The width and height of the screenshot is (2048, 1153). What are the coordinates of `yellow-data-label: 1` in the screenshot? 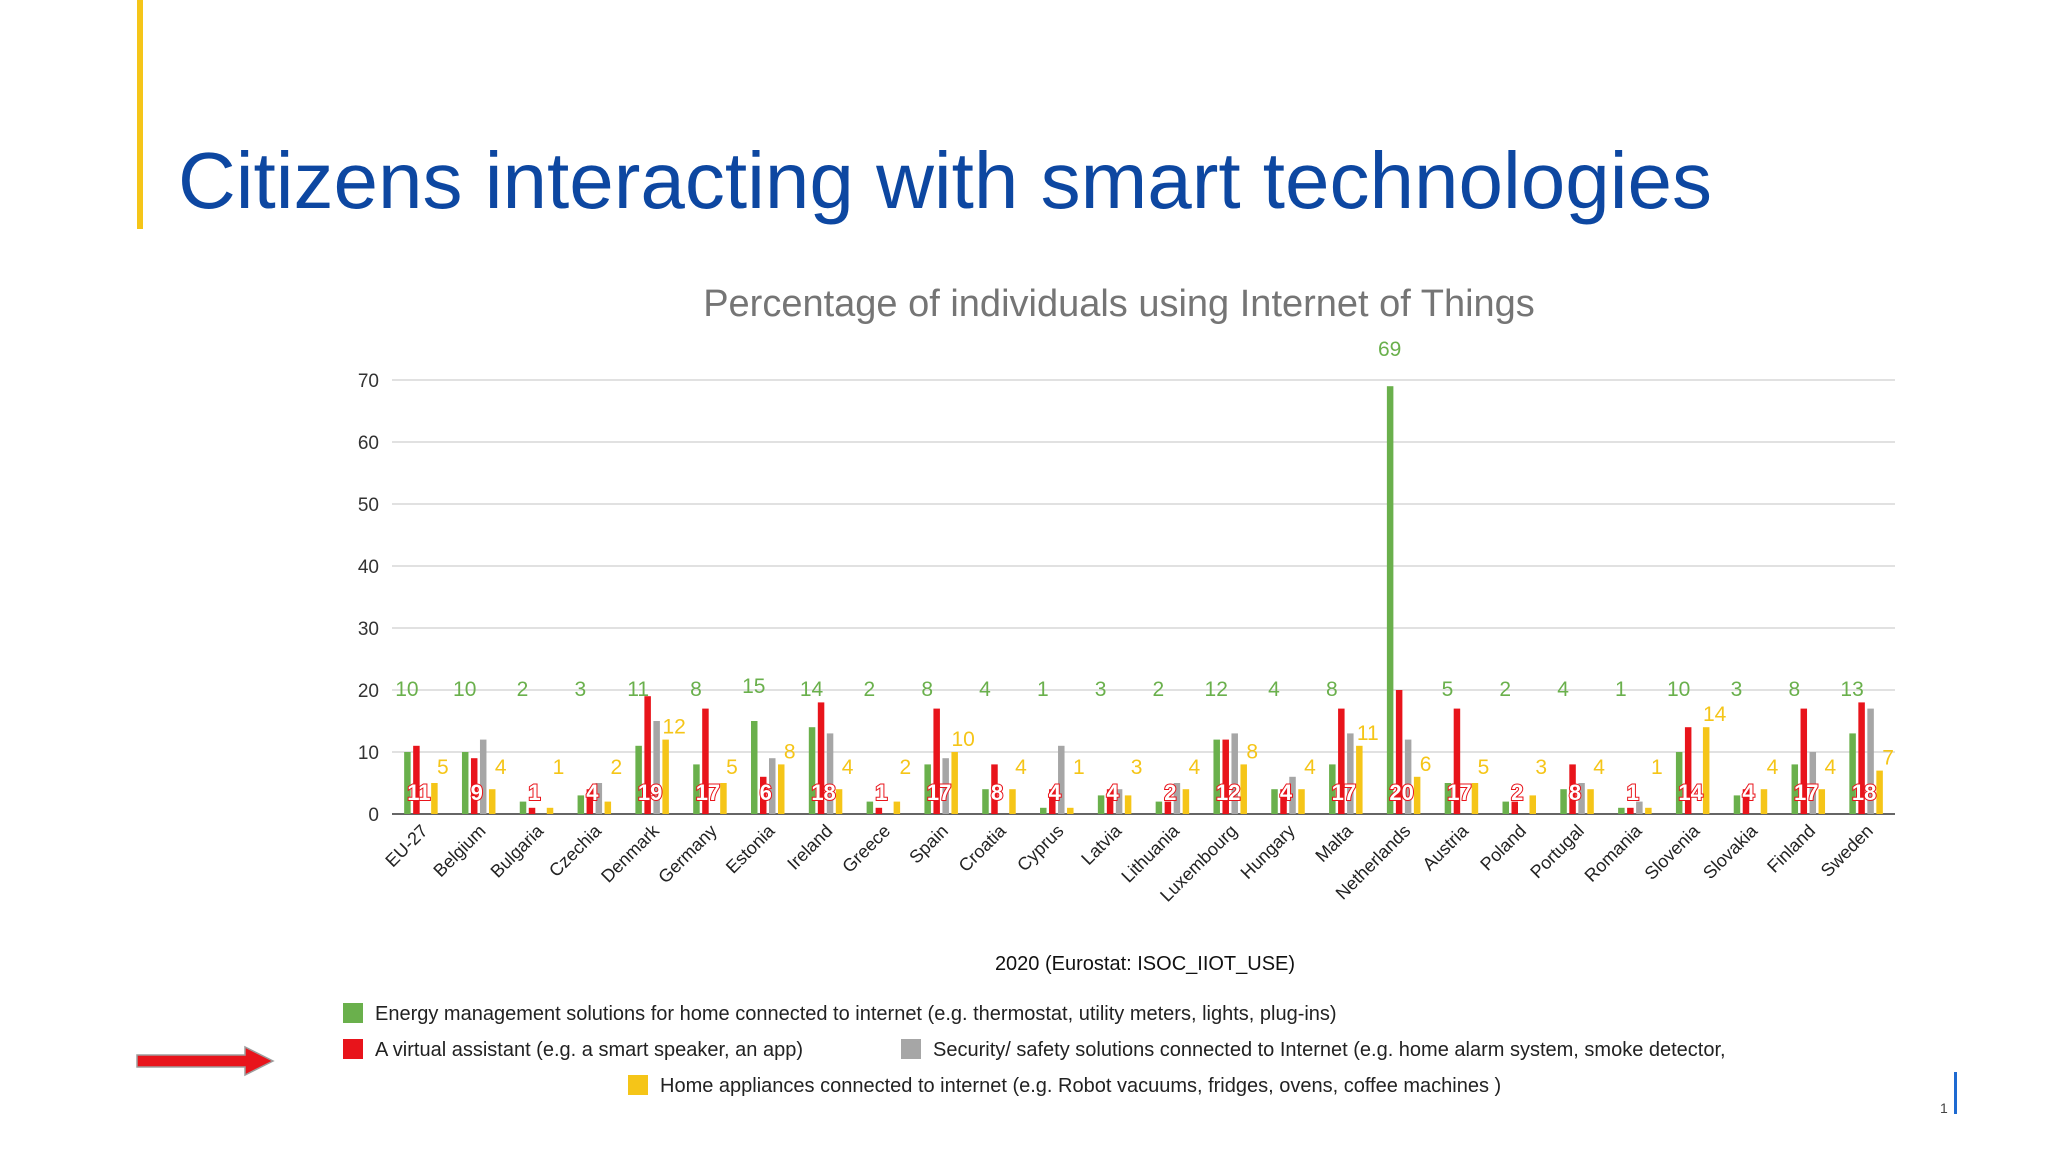 It's located at (1079, 767).